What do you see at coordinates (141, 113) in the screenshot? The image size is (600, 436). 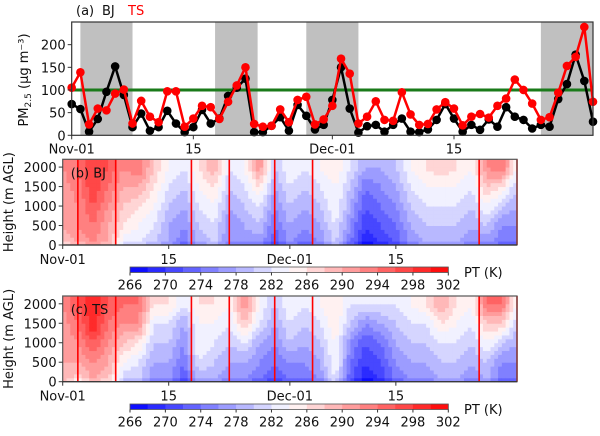 I see `data-point` at bounding box center [141, 113].